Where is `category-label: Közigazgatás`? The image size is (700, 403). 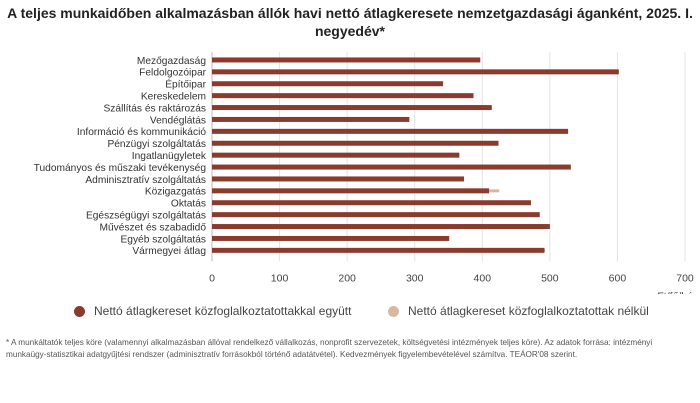
category-label: Közigazgatás is located at coordinates (175, 192).